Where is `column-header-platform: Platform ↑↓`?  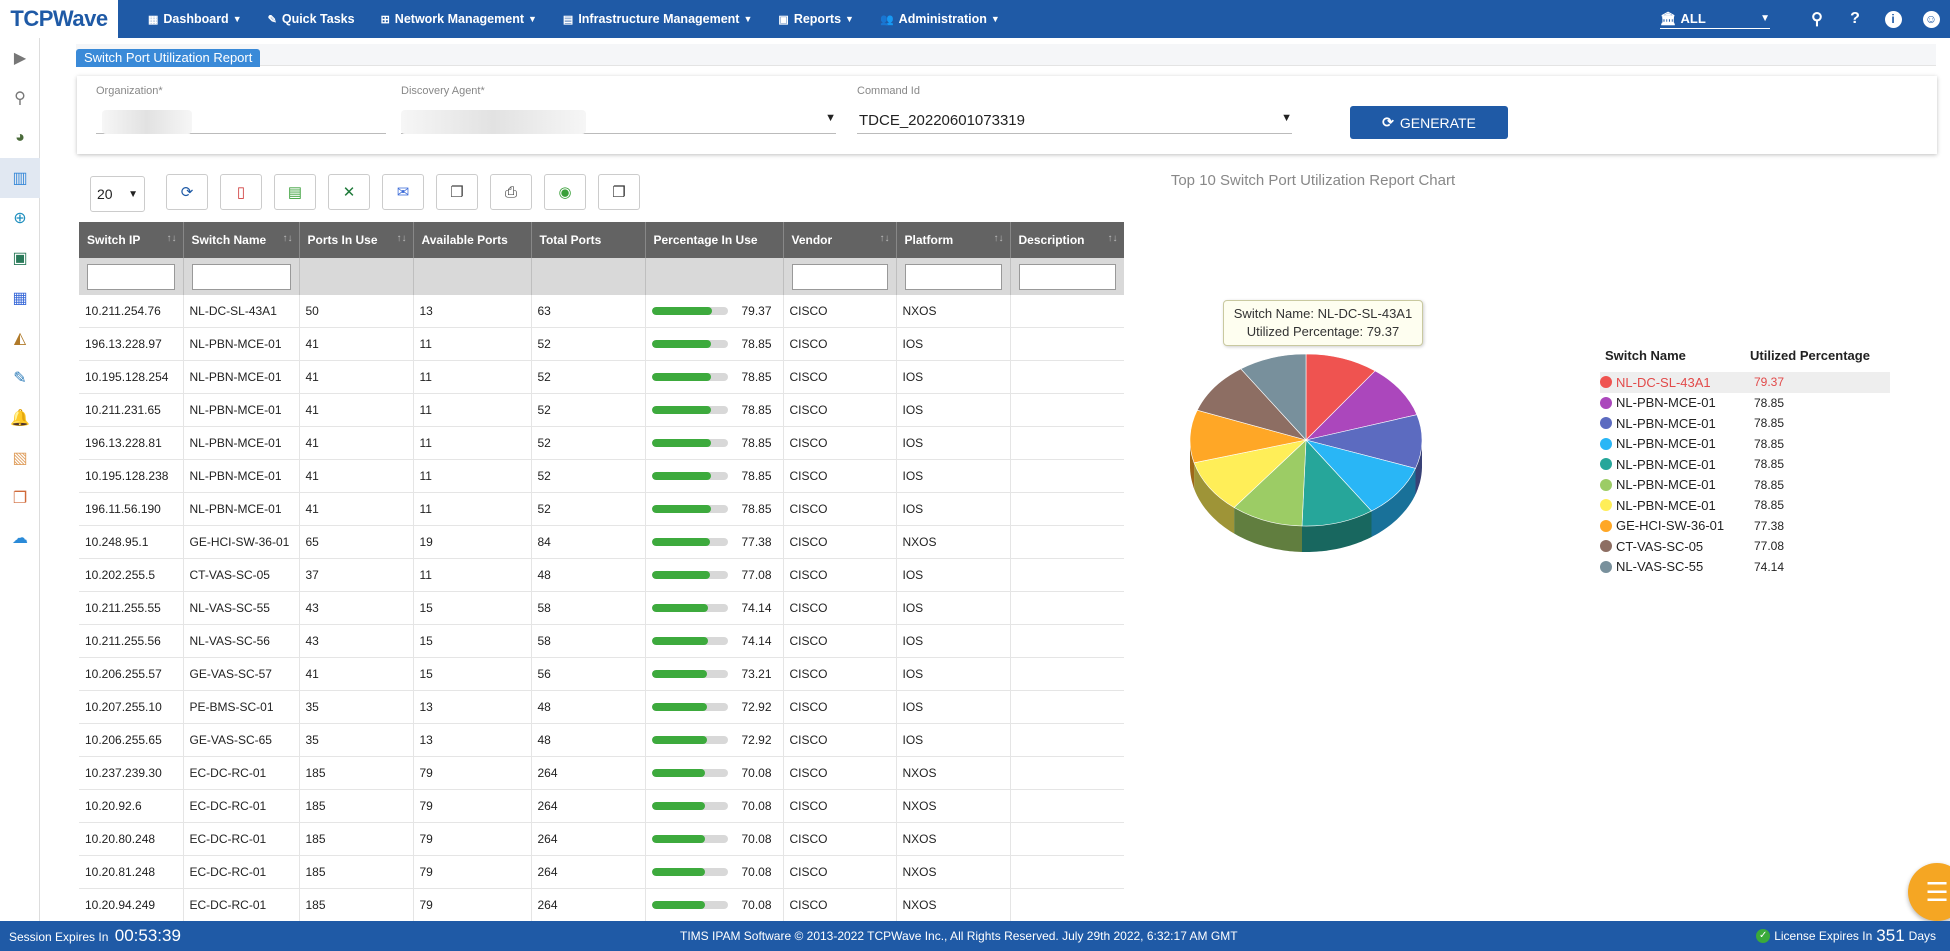 column-header-platform: Platform ↑↓ is located at coordinates (953, 240).